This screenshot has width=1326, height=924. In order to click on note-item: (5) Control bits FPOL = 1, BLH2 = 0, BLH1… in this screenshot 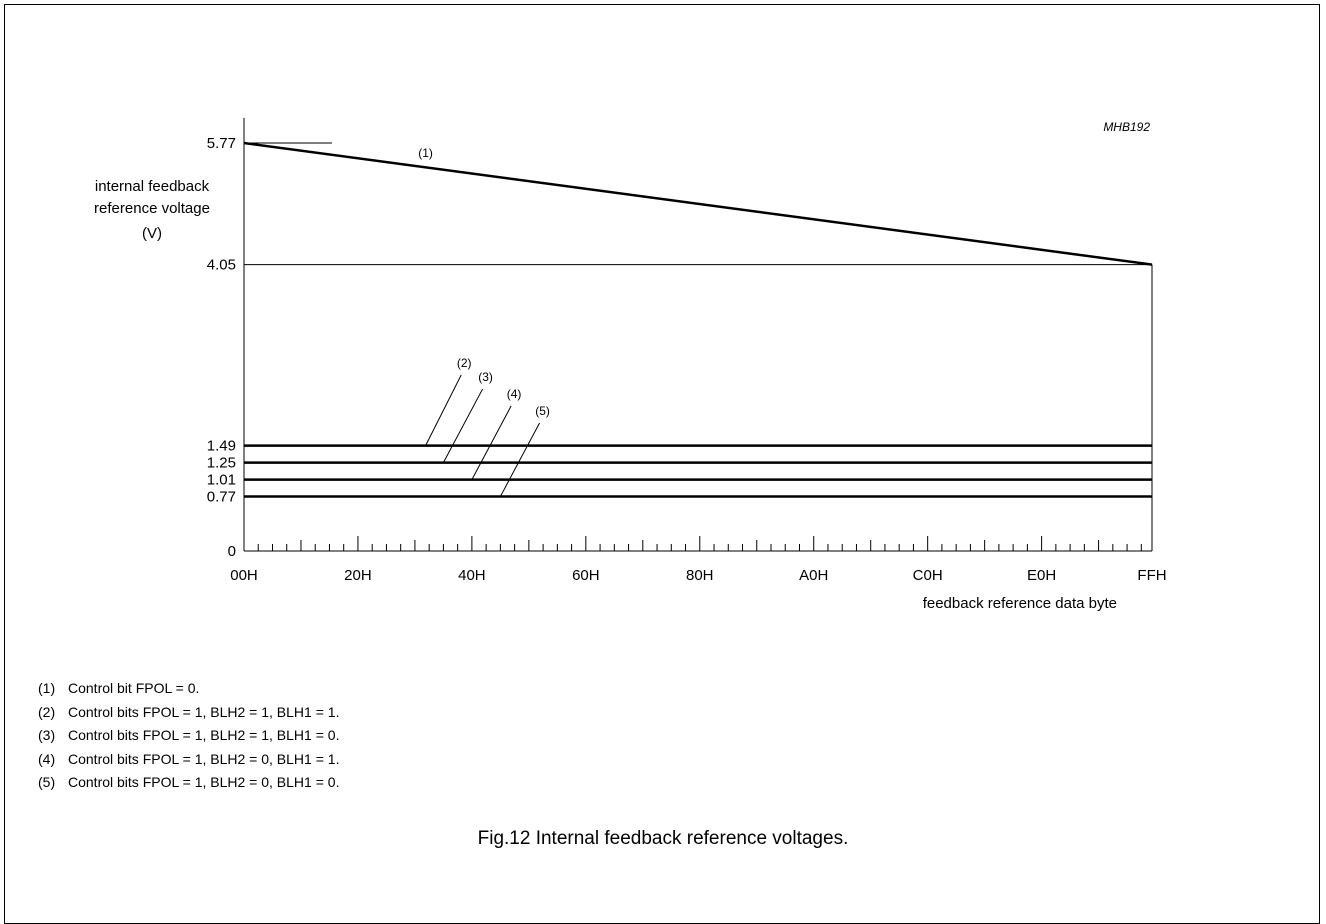, I will do `click(188, 786)`.